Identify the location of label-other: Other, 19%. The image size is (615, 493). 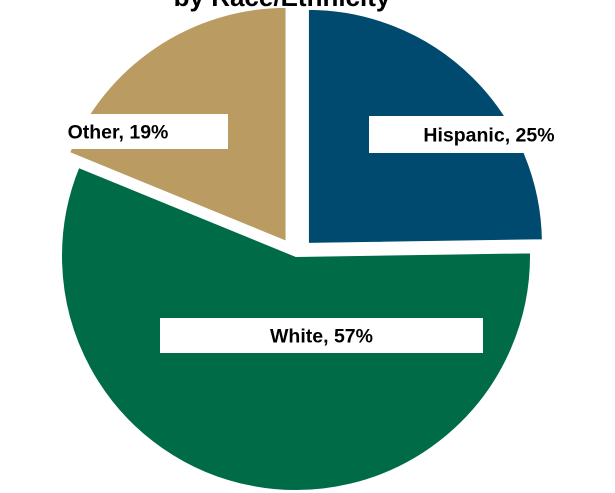
(118, 133).